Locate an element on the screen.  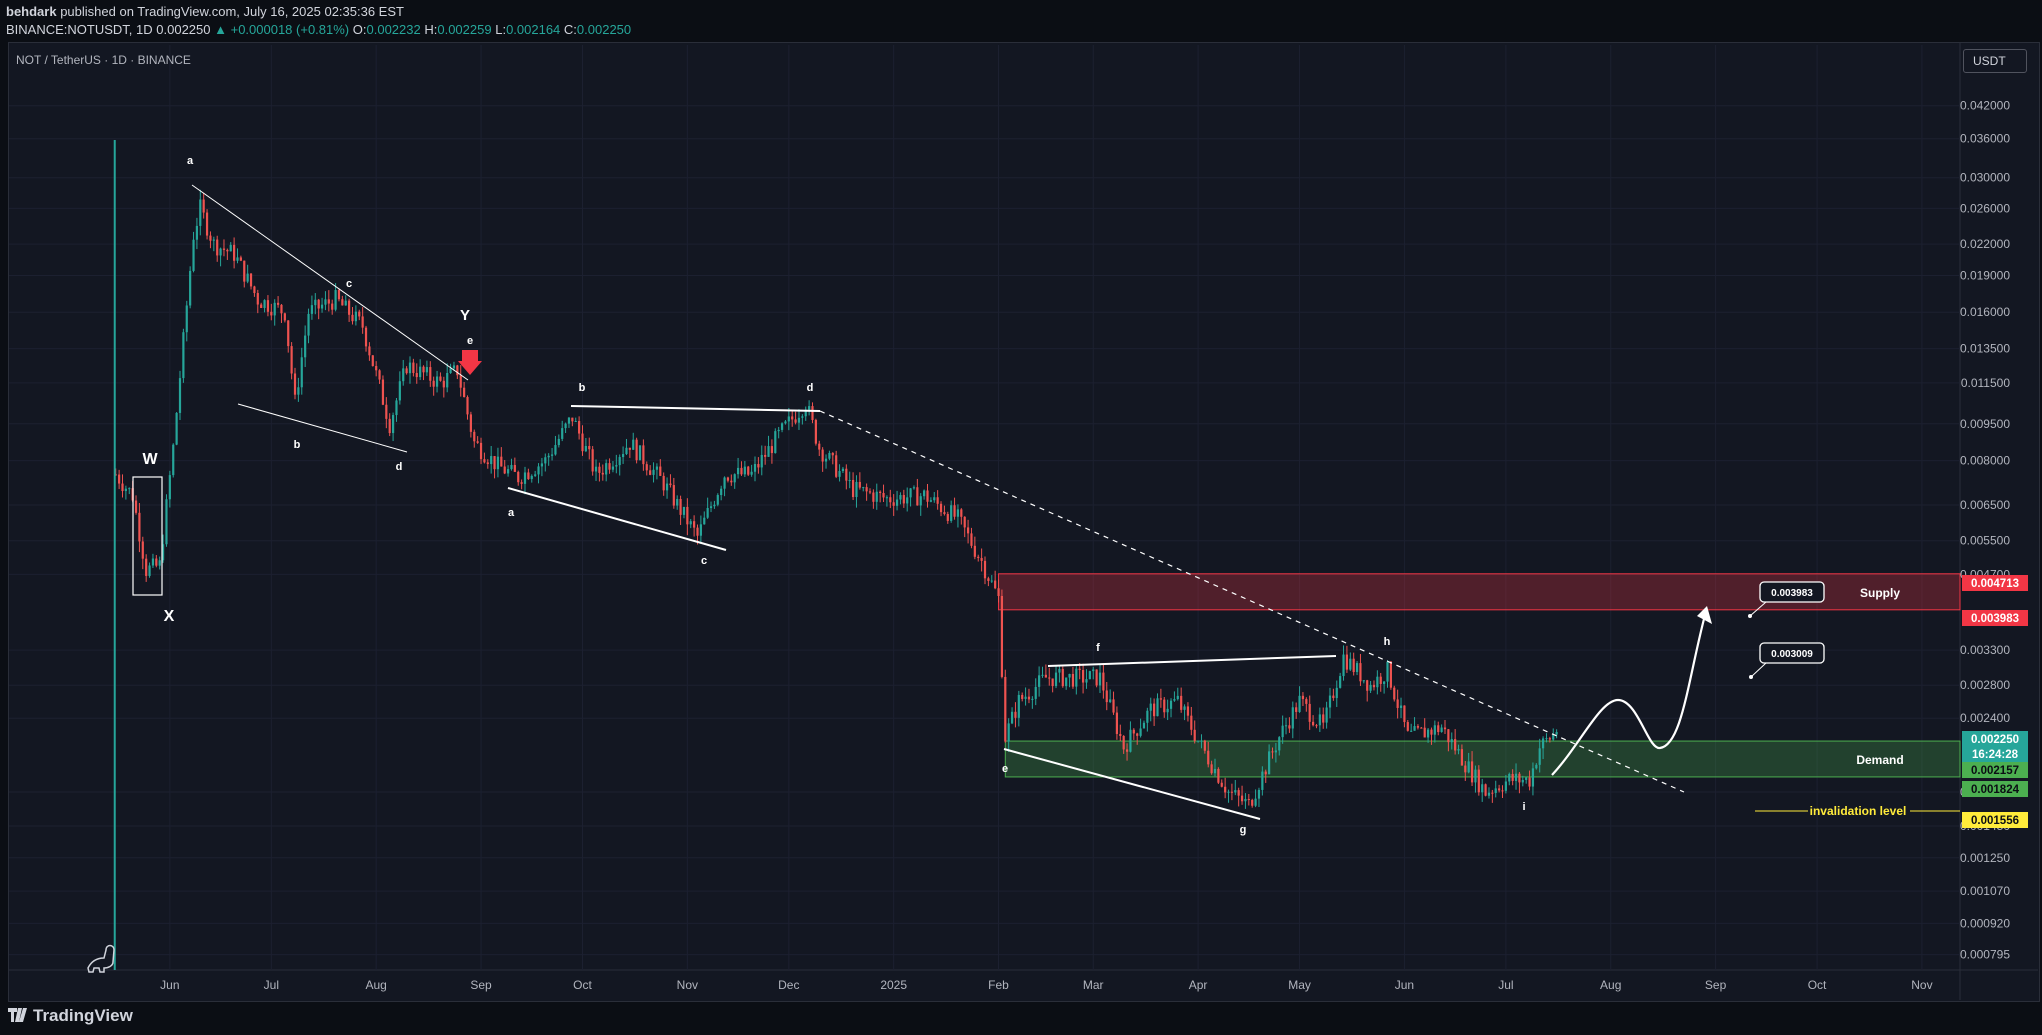
range-lower-line is located at coordinates (617, 519).